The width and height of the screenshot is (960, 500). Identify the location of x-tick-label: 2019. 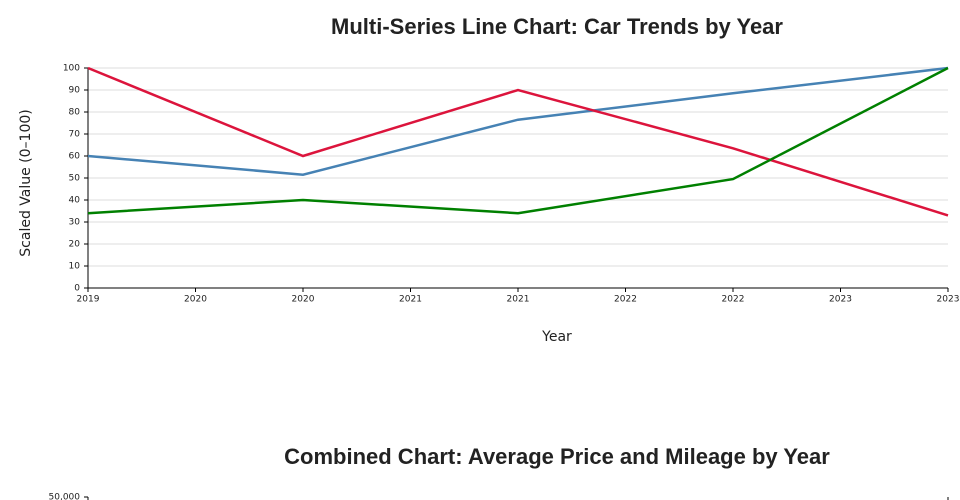
(88, 300).